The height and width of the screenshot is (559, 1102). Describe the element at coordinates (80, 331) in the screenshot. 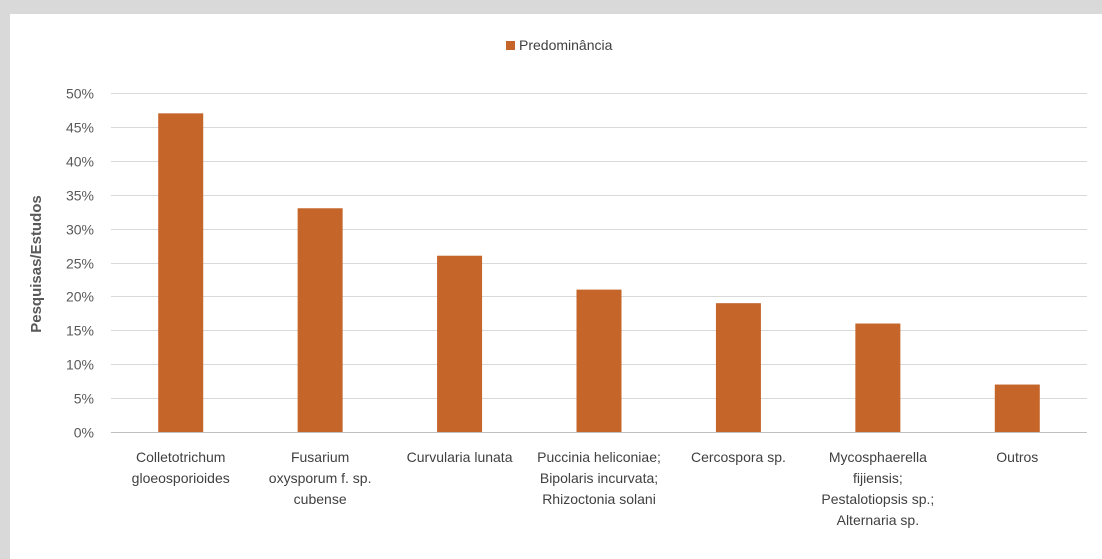

I see `y-tick-label: 15%` at that location.